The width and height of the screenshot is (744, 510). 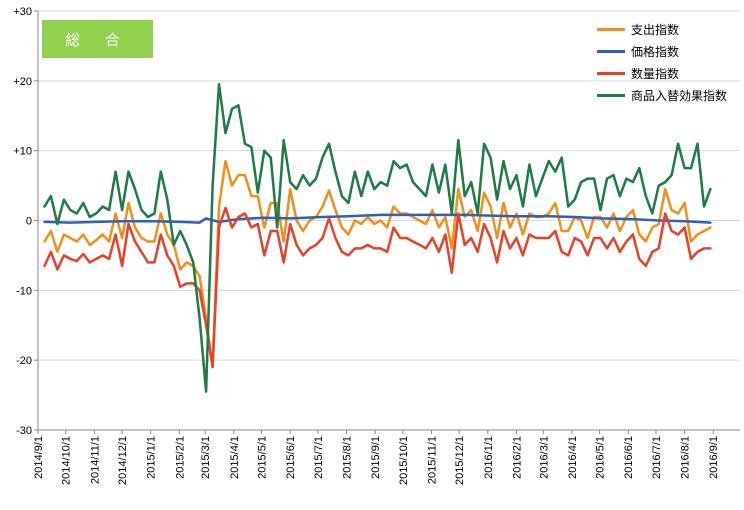 What do you see at coordinates (686, 457) in the screenshot?
I see `x-tick-label-23: 2016/8/1` at bounding box center [686, 457].